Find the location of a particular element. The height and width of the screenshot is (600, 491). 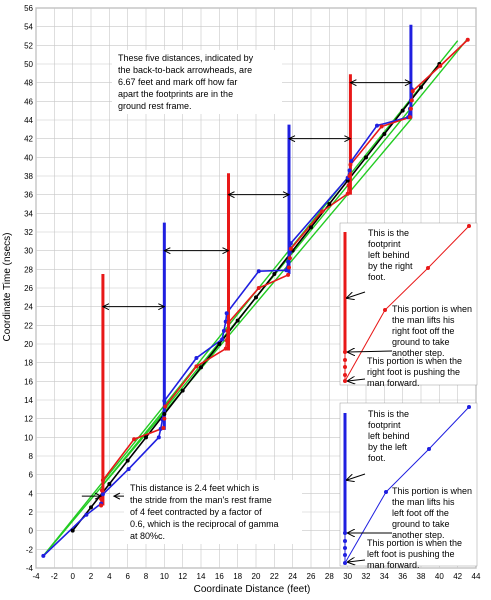

y-tick-label: 56 is located at coordinates (28, 8).